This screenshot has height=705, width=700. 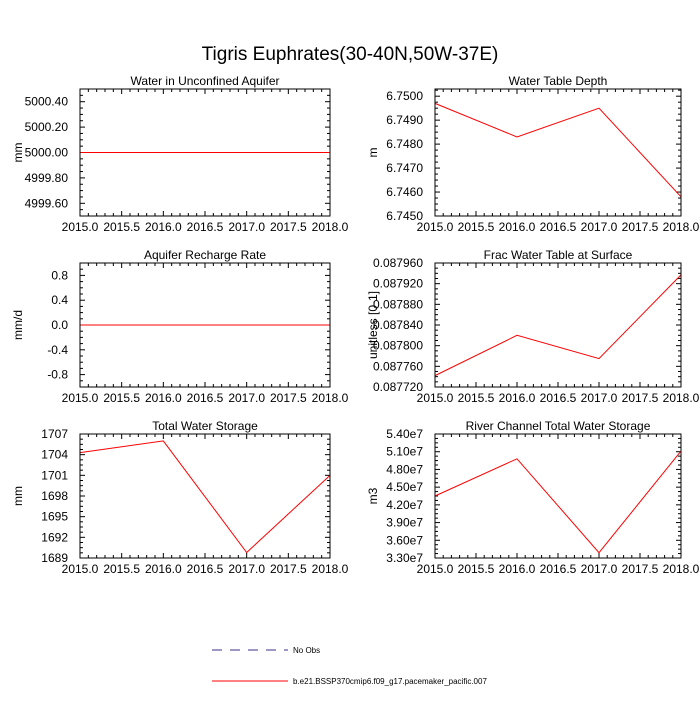 What do you see at coordinates (404, 168) in the screenshot?
I see `y-tick-label: 6.7470` at bounding box center [404, 168].